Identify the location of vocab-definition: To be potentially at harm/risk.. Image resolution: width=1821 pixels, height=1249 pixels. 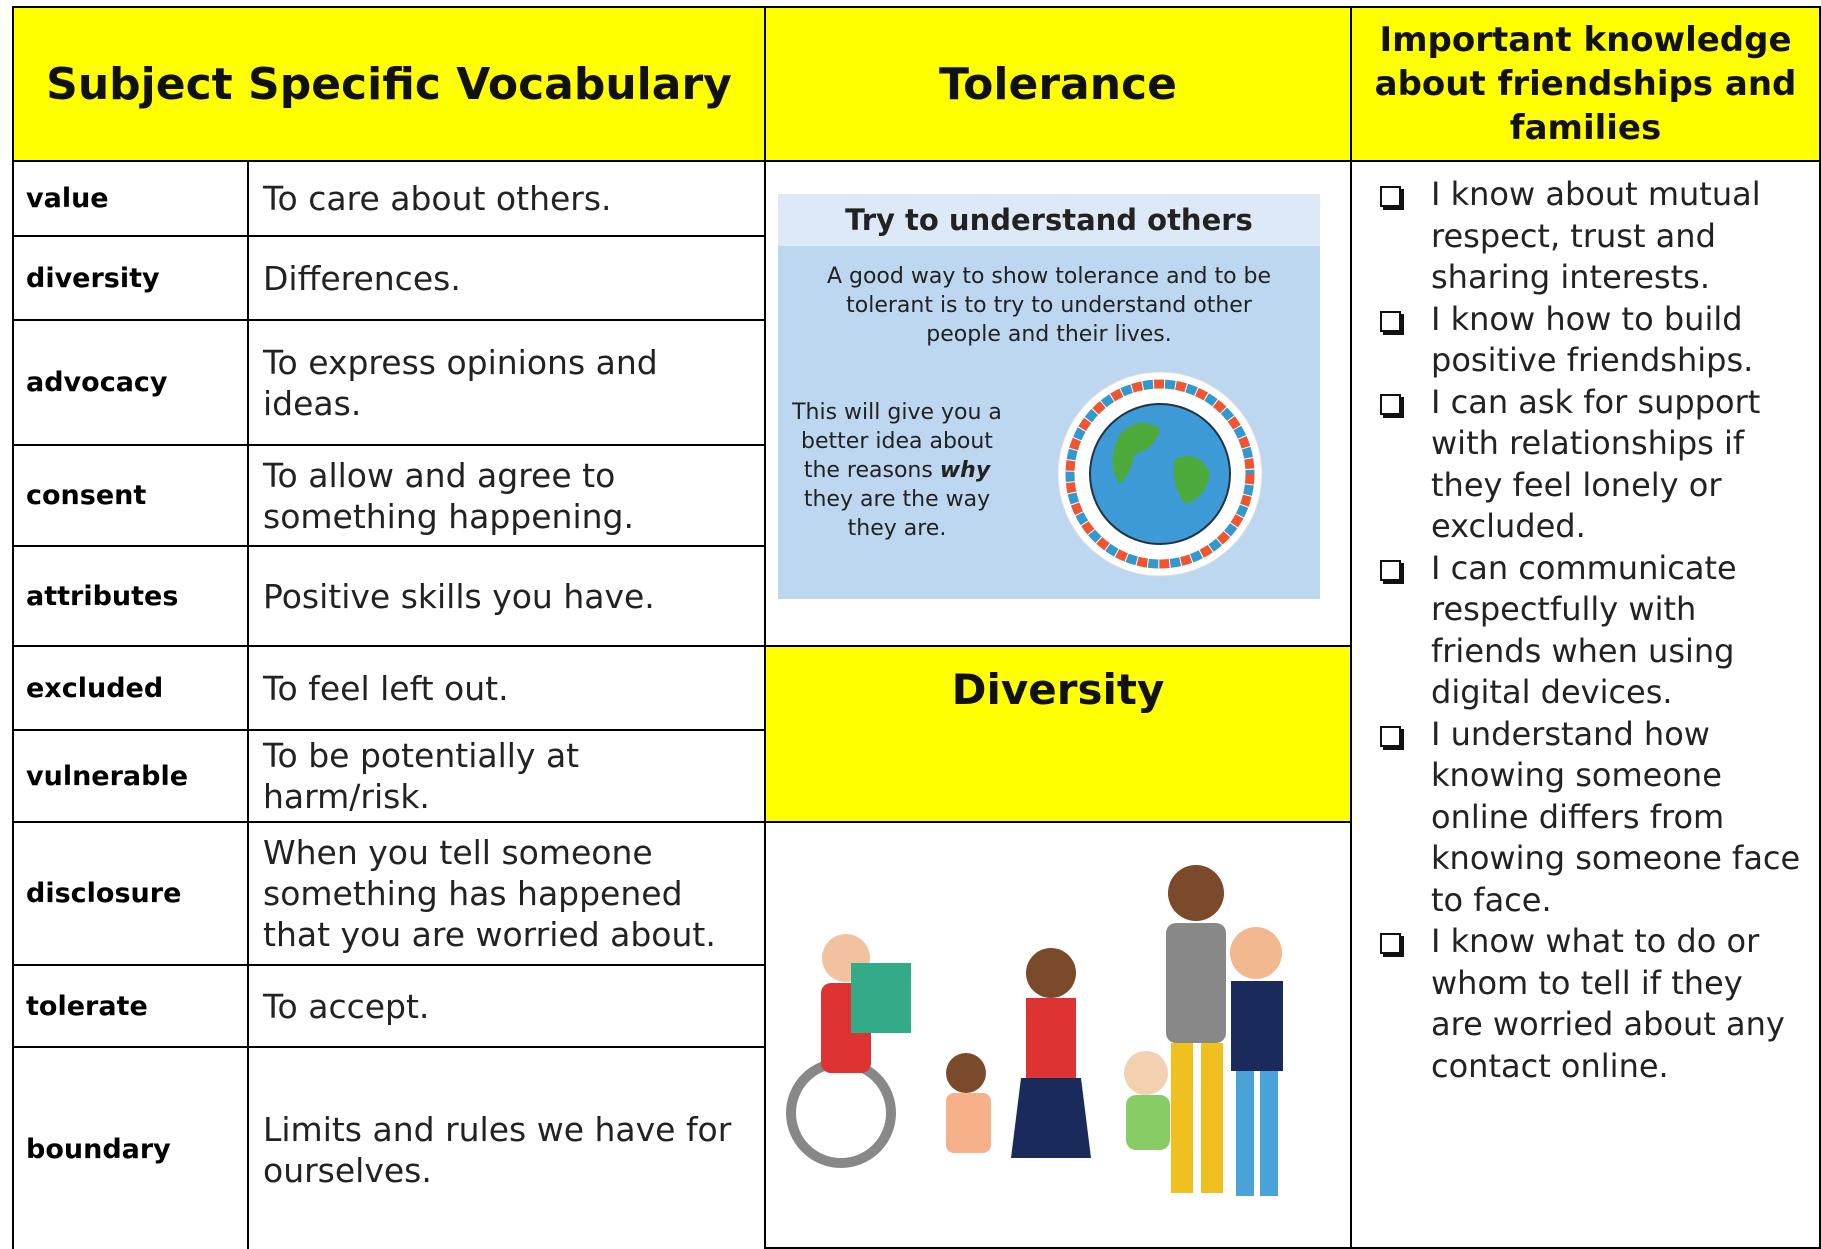
(506, 776).